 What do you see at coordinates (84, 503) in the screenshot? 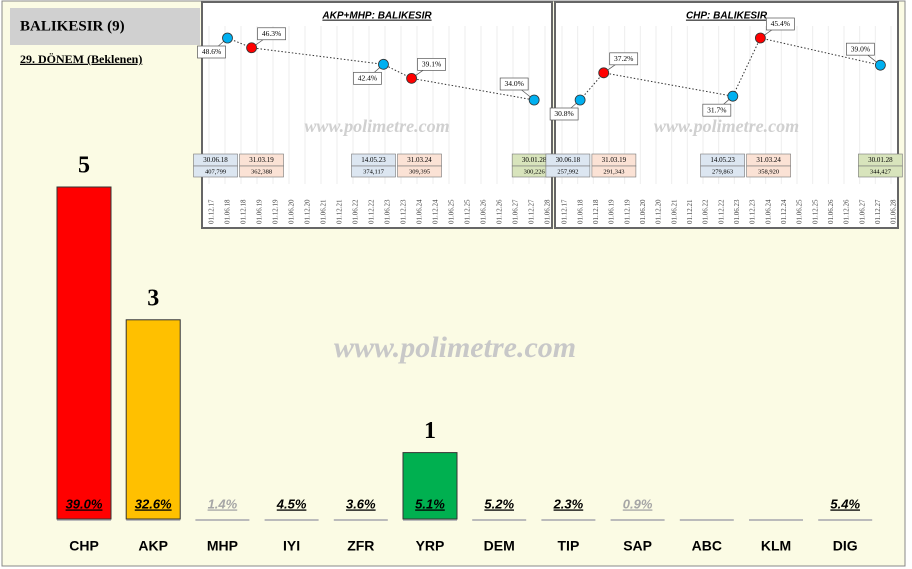
I see `vote-share-label: 39.0%` at bounding box center [84, 503].